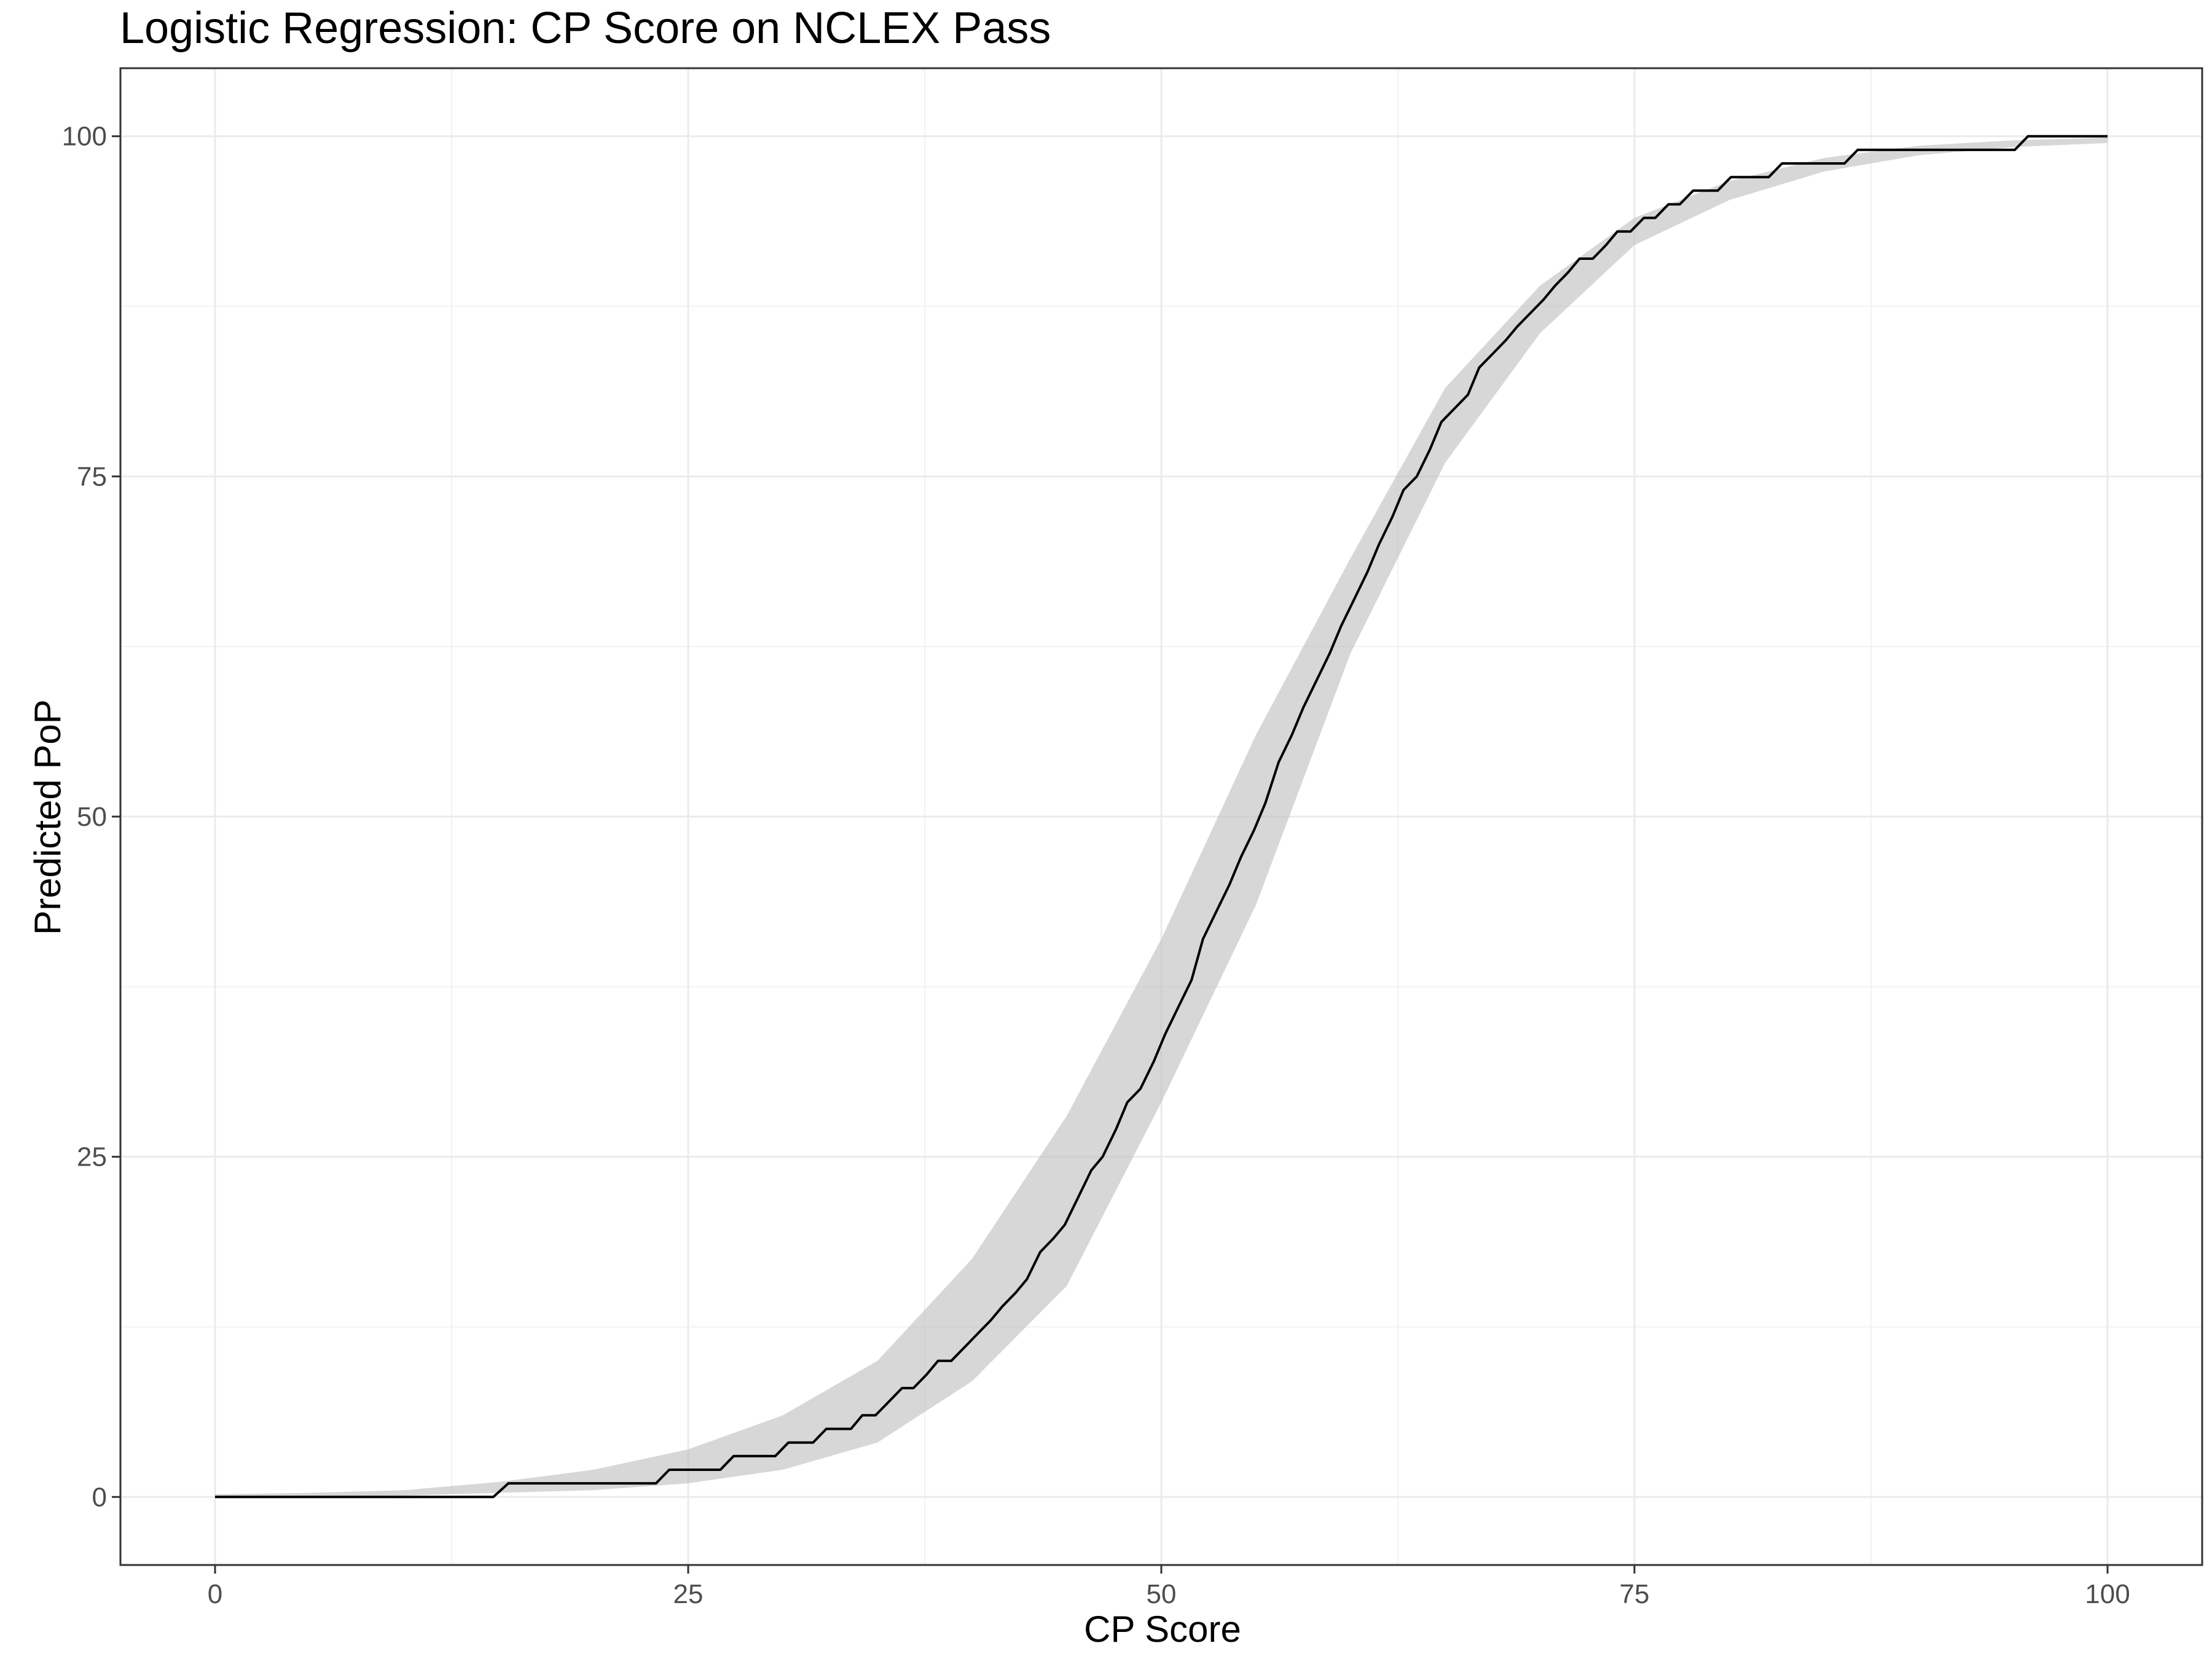 This screenshot has width=2212, height=1659. What do you see at coordinates (84, 137) in the screenshot?
I see `y-tick-label: 100` at bounding box center [84, 137].